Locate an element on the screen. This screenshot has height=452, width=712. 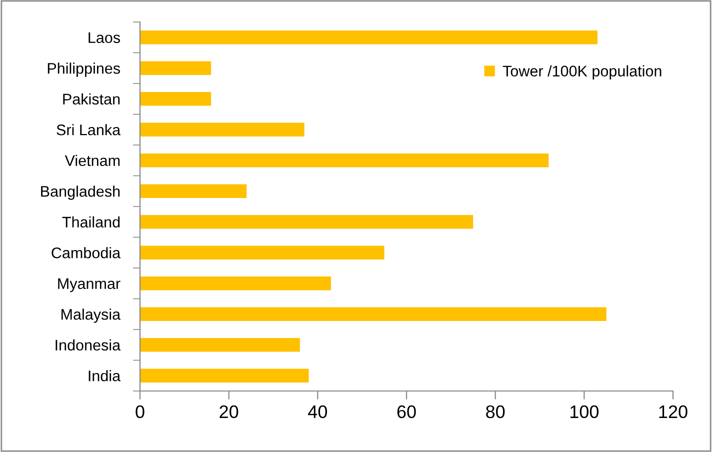
y-tick-label: Indonesia is located at coordinates (88, 345).